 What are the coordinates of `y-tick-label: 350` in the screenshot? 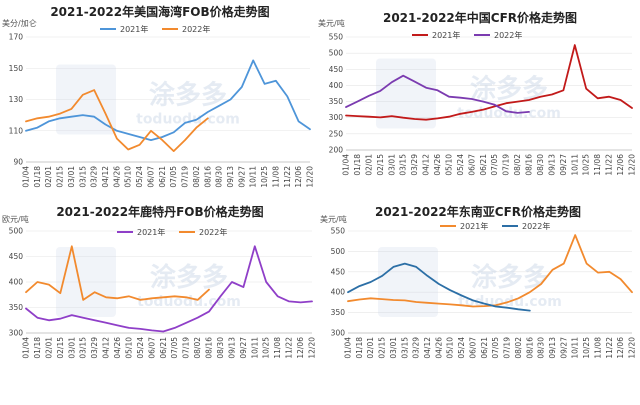 It's located at (16, 307).